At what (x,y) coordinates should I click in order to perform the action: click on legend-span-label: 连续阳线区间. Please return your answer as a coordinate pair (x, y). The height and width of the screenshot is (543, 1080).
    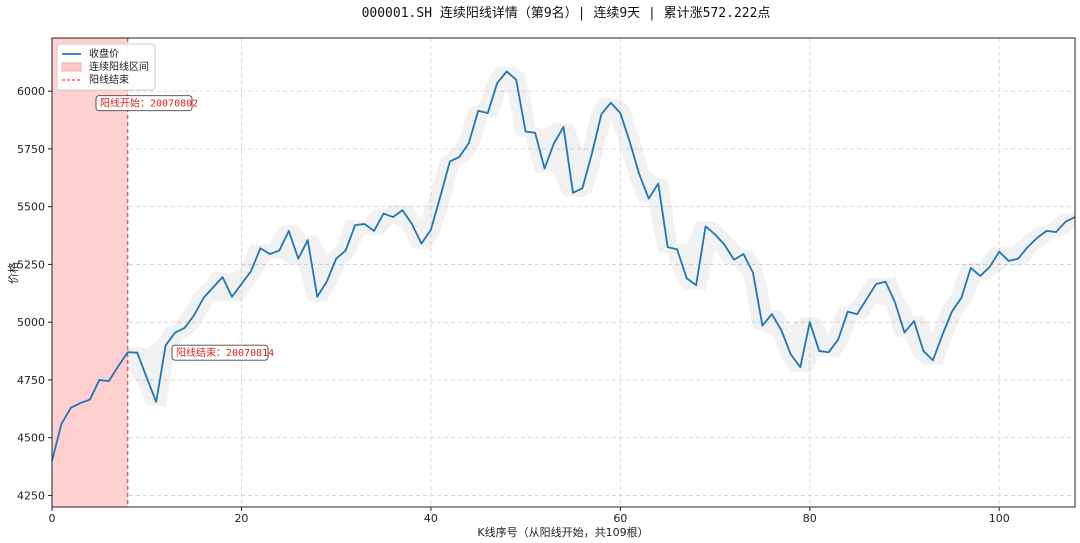
    Looking at the image, I should click on (119, 66).